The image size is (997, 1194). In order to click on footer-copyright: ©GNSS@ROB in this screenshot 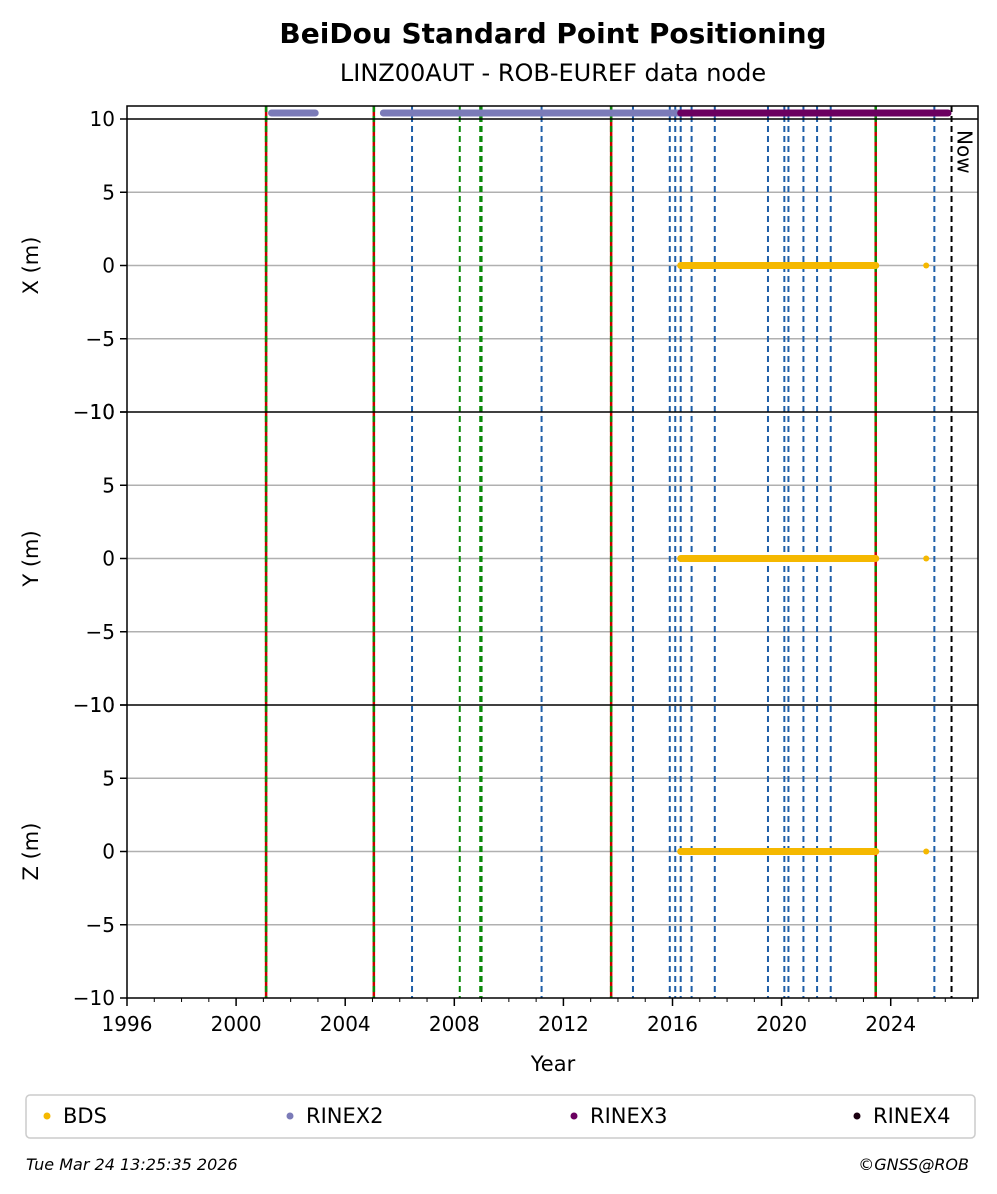, I will do `click(913, 1164)`.